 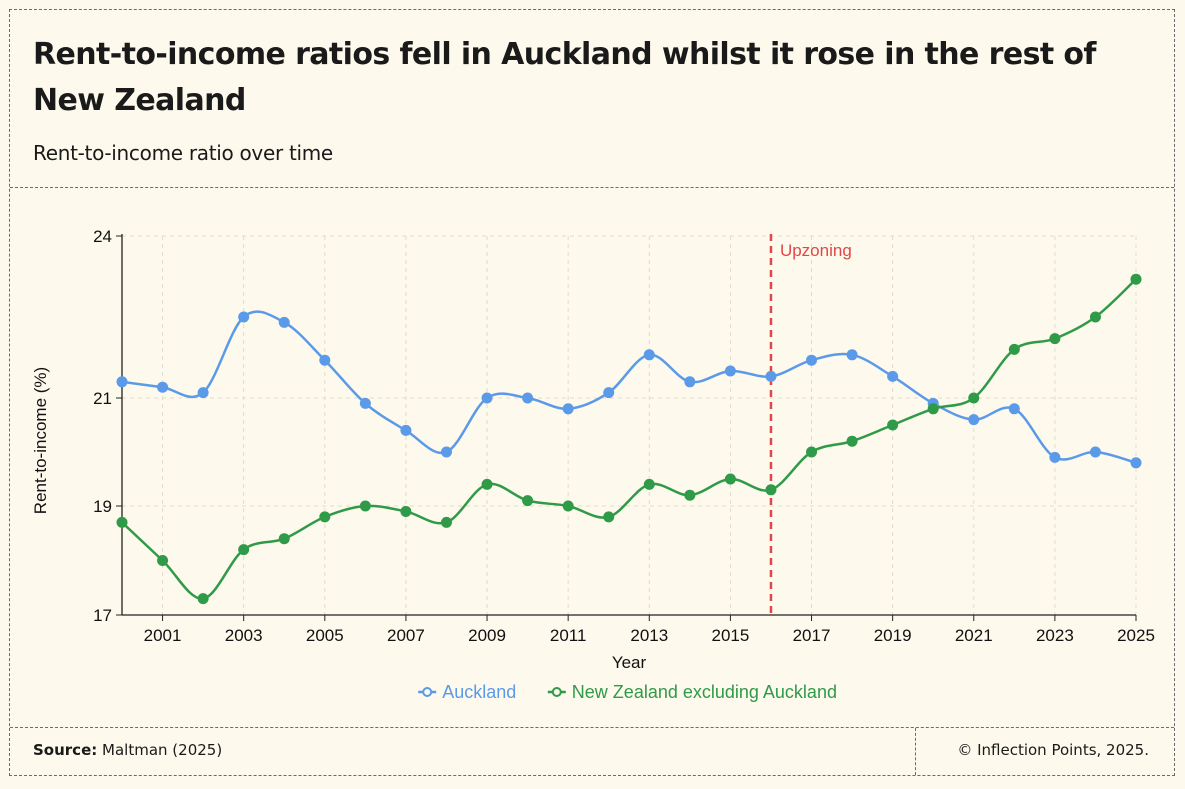 What do you see at coordinates (102, 506) in the screenshot?
I see `y-tick-label: 19` at bounding box center [102, 506].